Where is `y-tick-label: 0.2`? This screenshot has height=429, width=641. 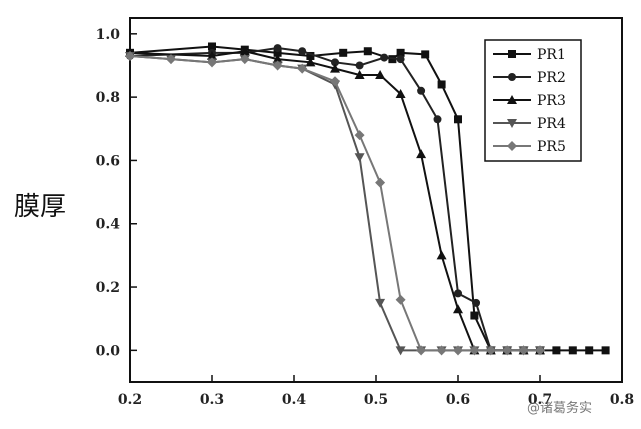
y-tick-label: 0.2 is located at coordinates (108, 288).